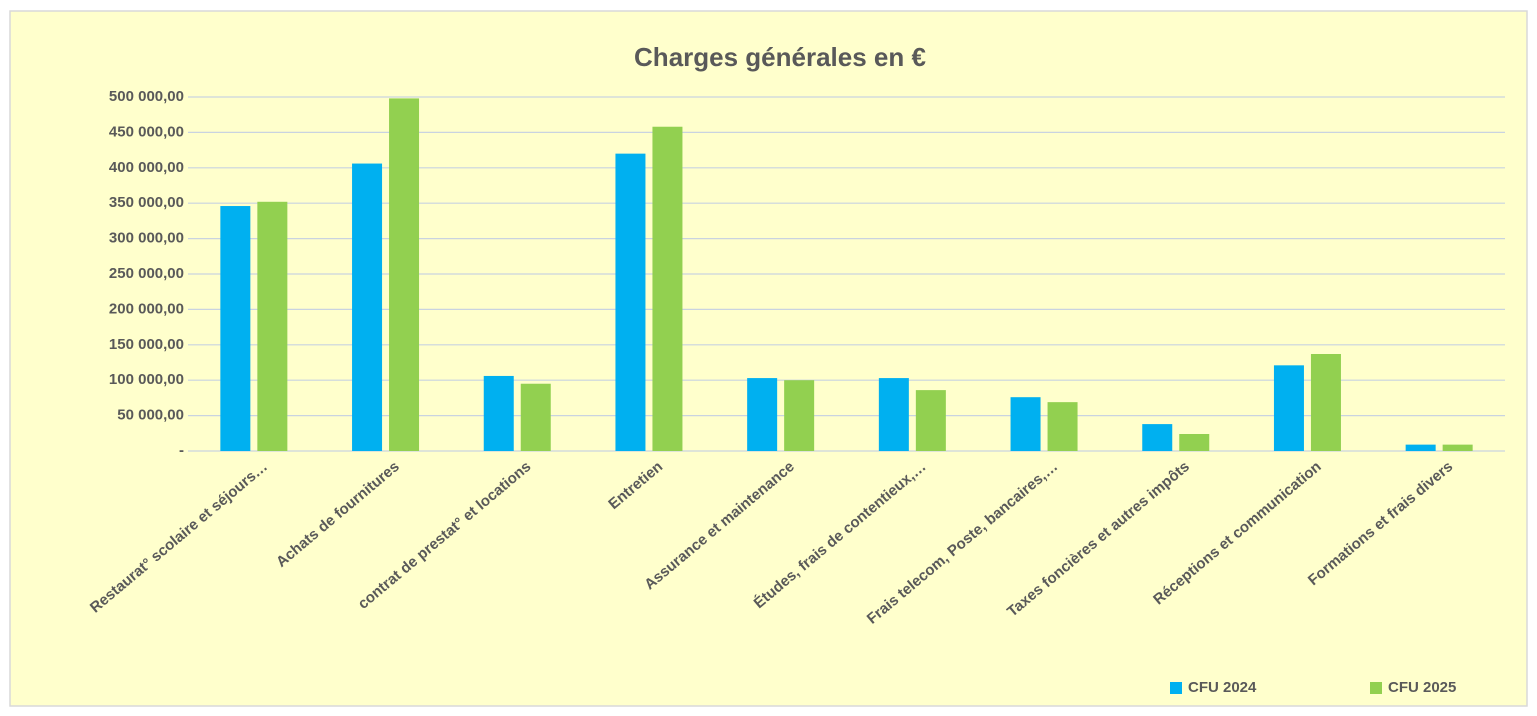 This screenshot has width=1537, height=716. Describe the element at coordinates (146, 379) in the screenshot. I see `y-tick-label: 100 000,00` at that location.